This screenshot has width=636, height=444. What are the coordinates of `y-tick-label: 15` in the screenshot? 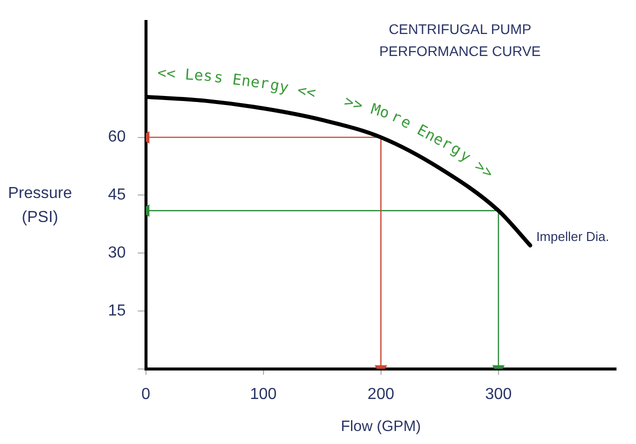 It's located at (117, 311).